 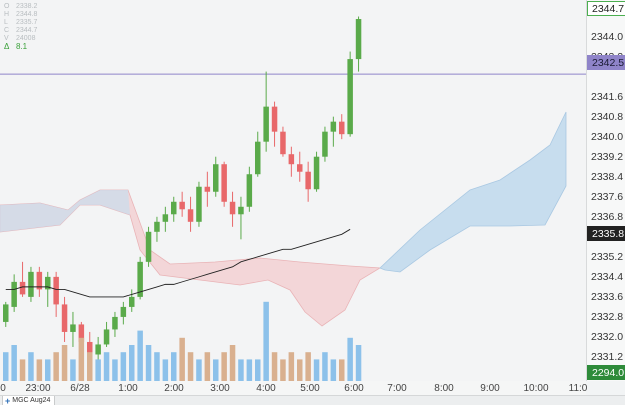 I want to click on time-tick-label: 9:00, so click(x=490, y=388).